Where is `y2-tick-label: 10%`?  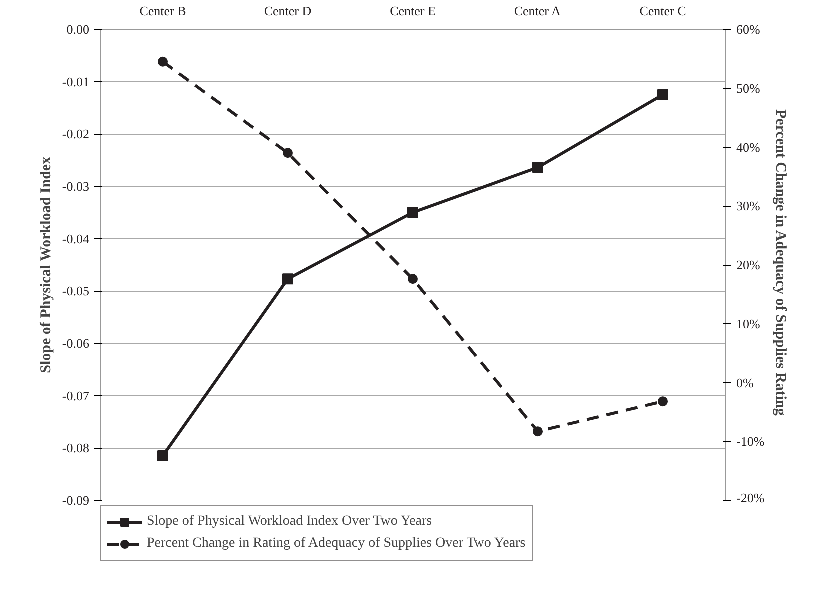 y2-tick-label: 10% is located at coordinates (748, 324).